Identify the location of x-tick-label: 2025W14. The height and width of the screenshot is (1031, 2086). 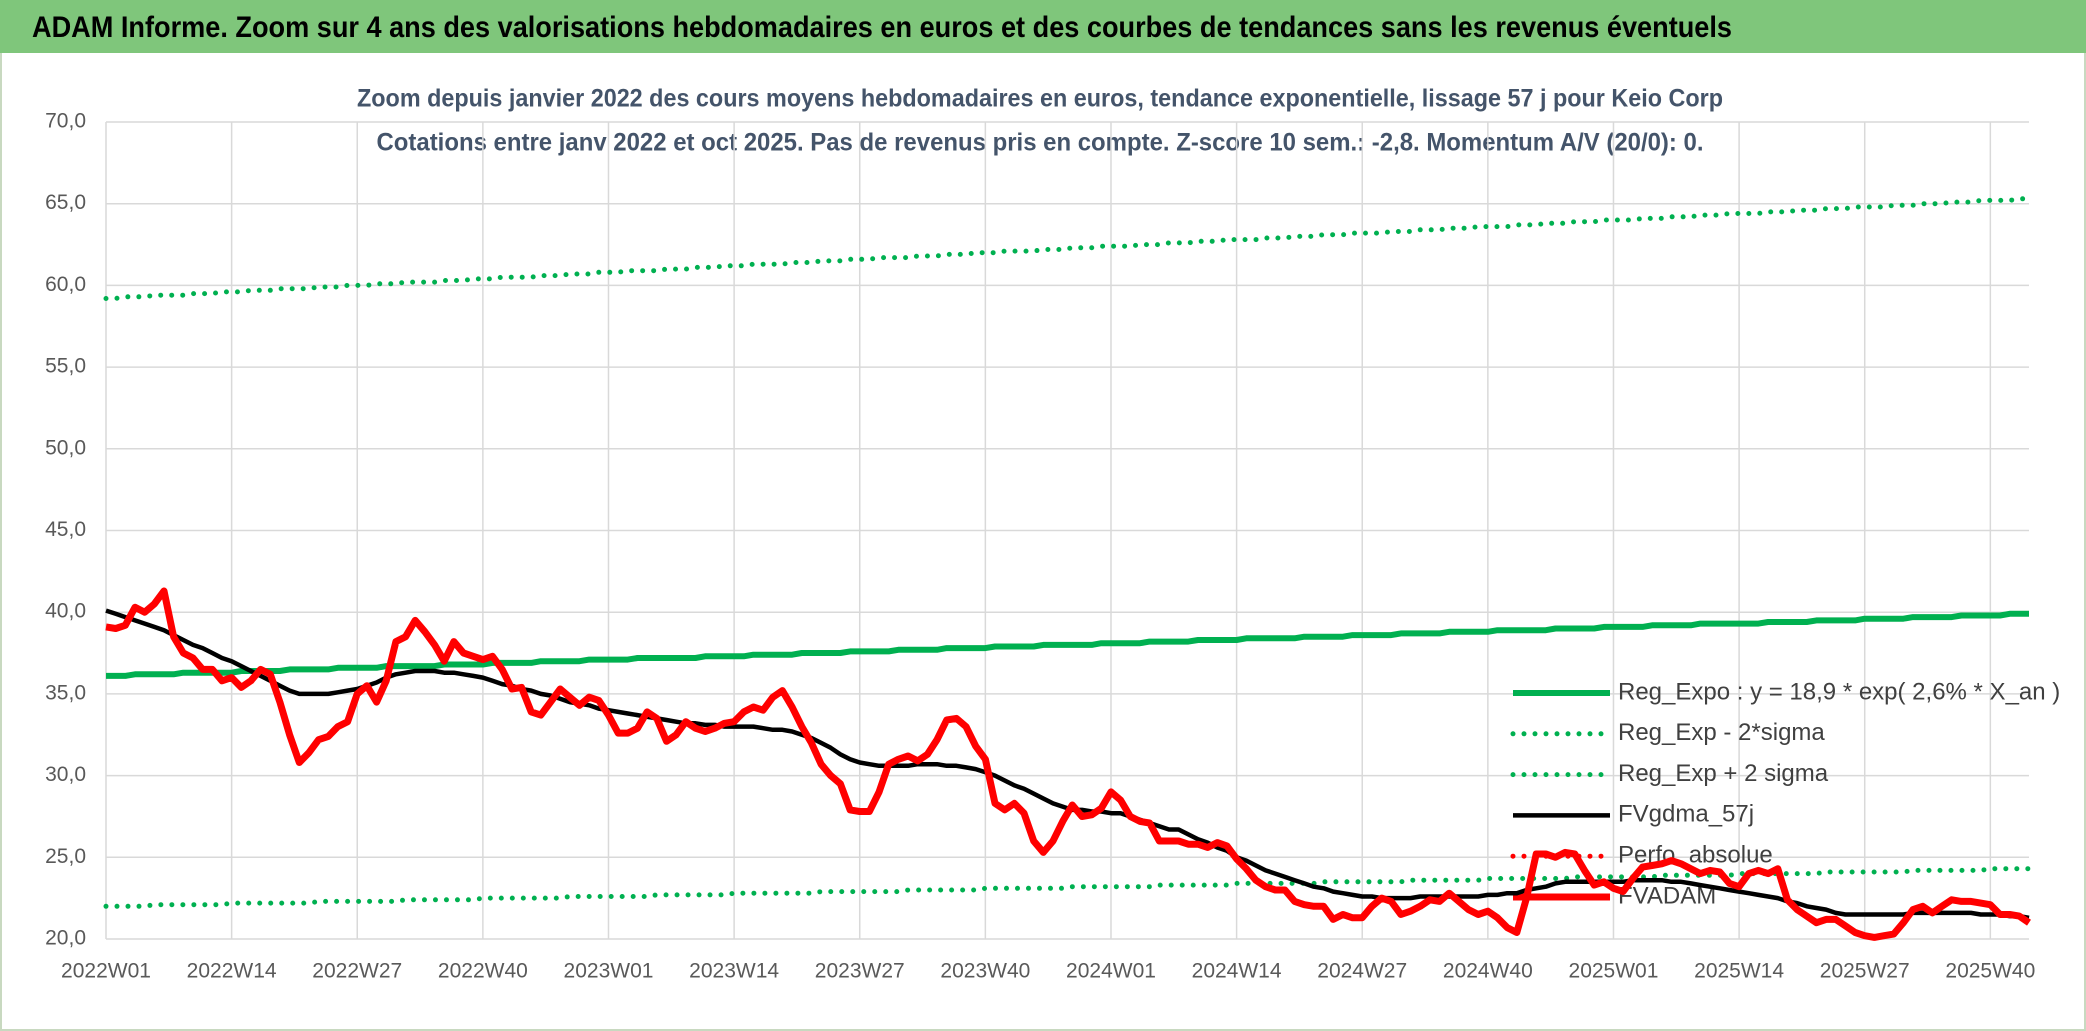
(1739, 971).